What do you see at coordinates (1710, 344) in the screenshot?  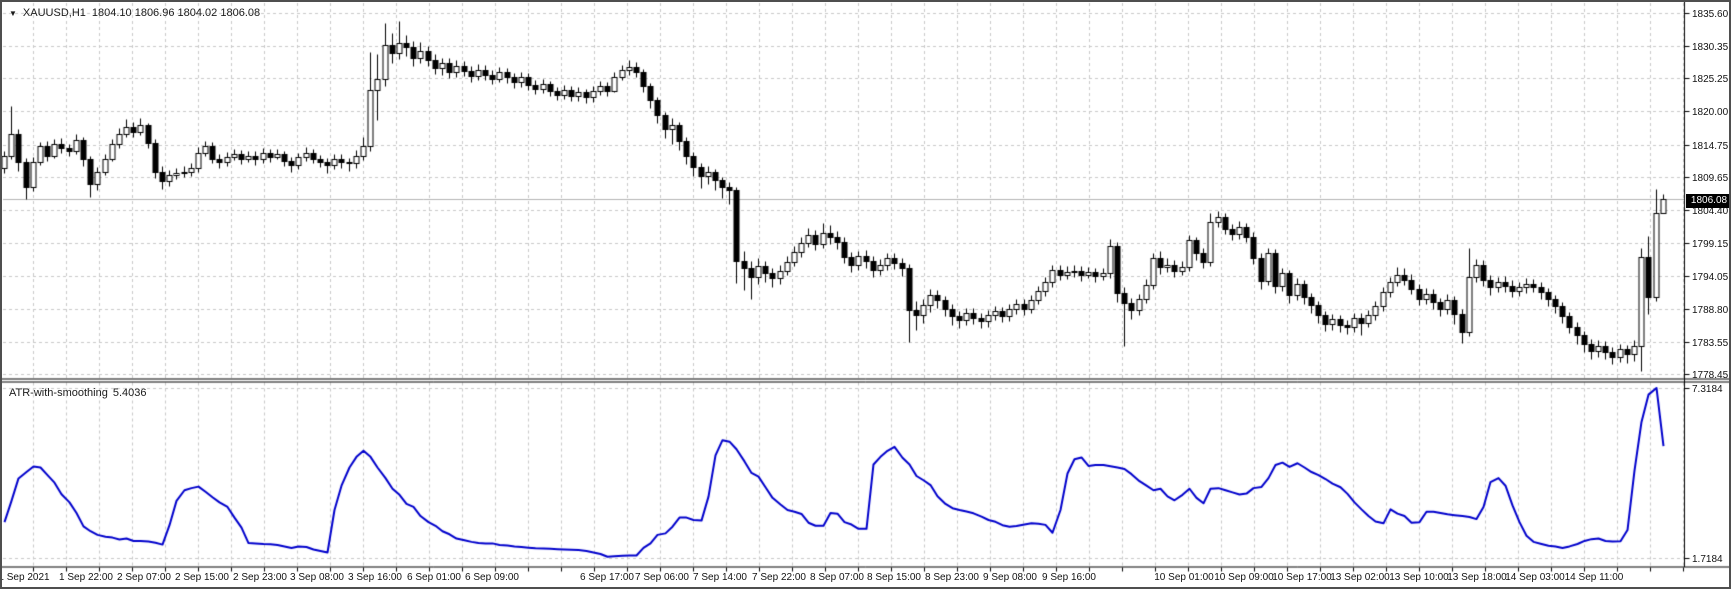 I see `price-tick-label: 1783.55` at bounding box center [1710, 344].